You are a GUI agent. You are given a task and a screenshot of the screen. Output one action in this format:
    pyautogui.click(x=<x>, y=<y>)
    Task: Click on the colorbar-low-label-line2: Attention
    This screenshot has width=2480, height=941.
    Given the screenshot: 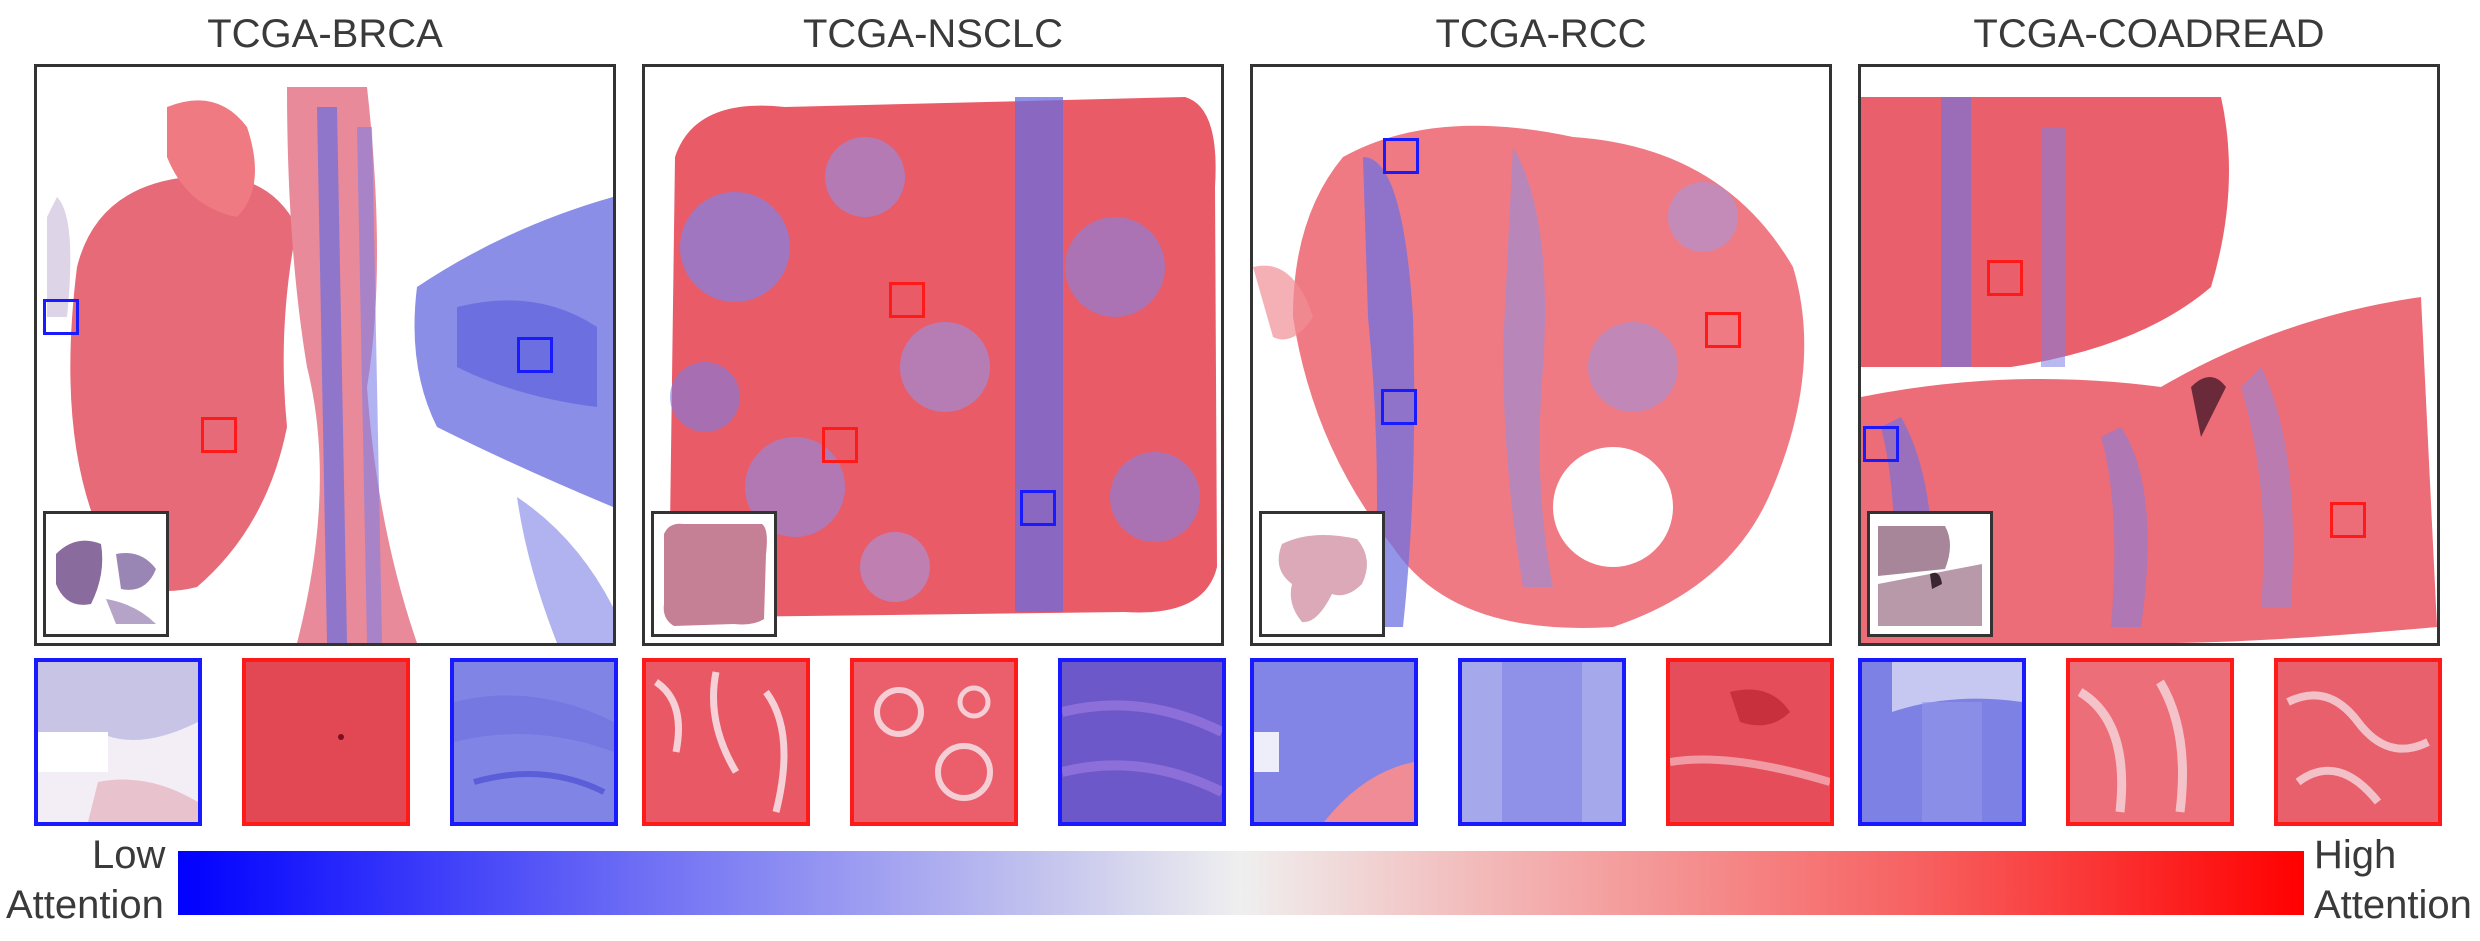 What is the action you would take?
    pyautogui.click(x=85, y=905)
    